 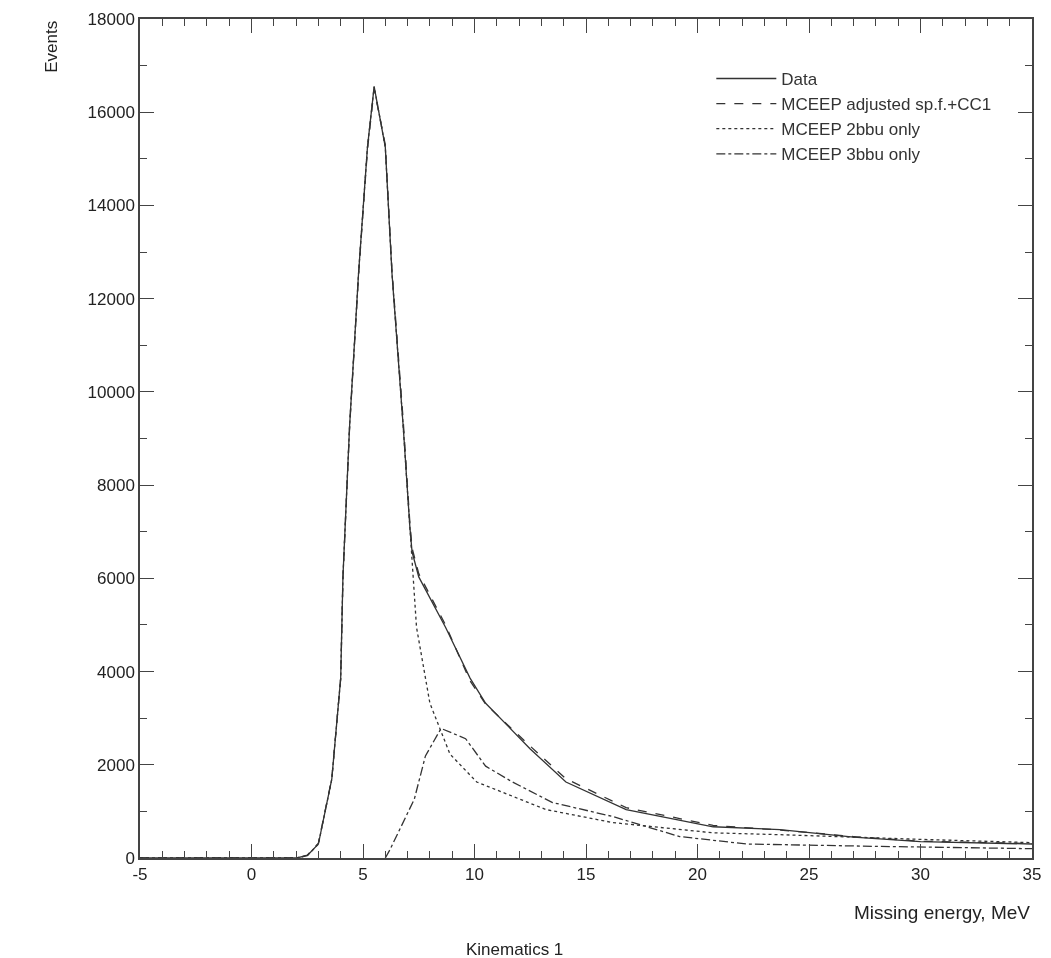 What do you see at coordinates (111, 299) in the screenshot?
I see `y-tick-label: 12000` at bounding box center [111, 299].